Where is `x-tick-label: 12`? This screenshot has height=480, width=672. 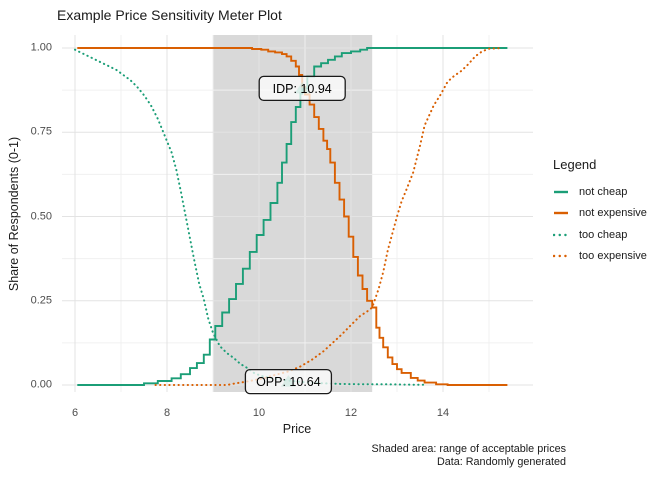
x-tick-label: 12 is located at coordinates (351, 413).